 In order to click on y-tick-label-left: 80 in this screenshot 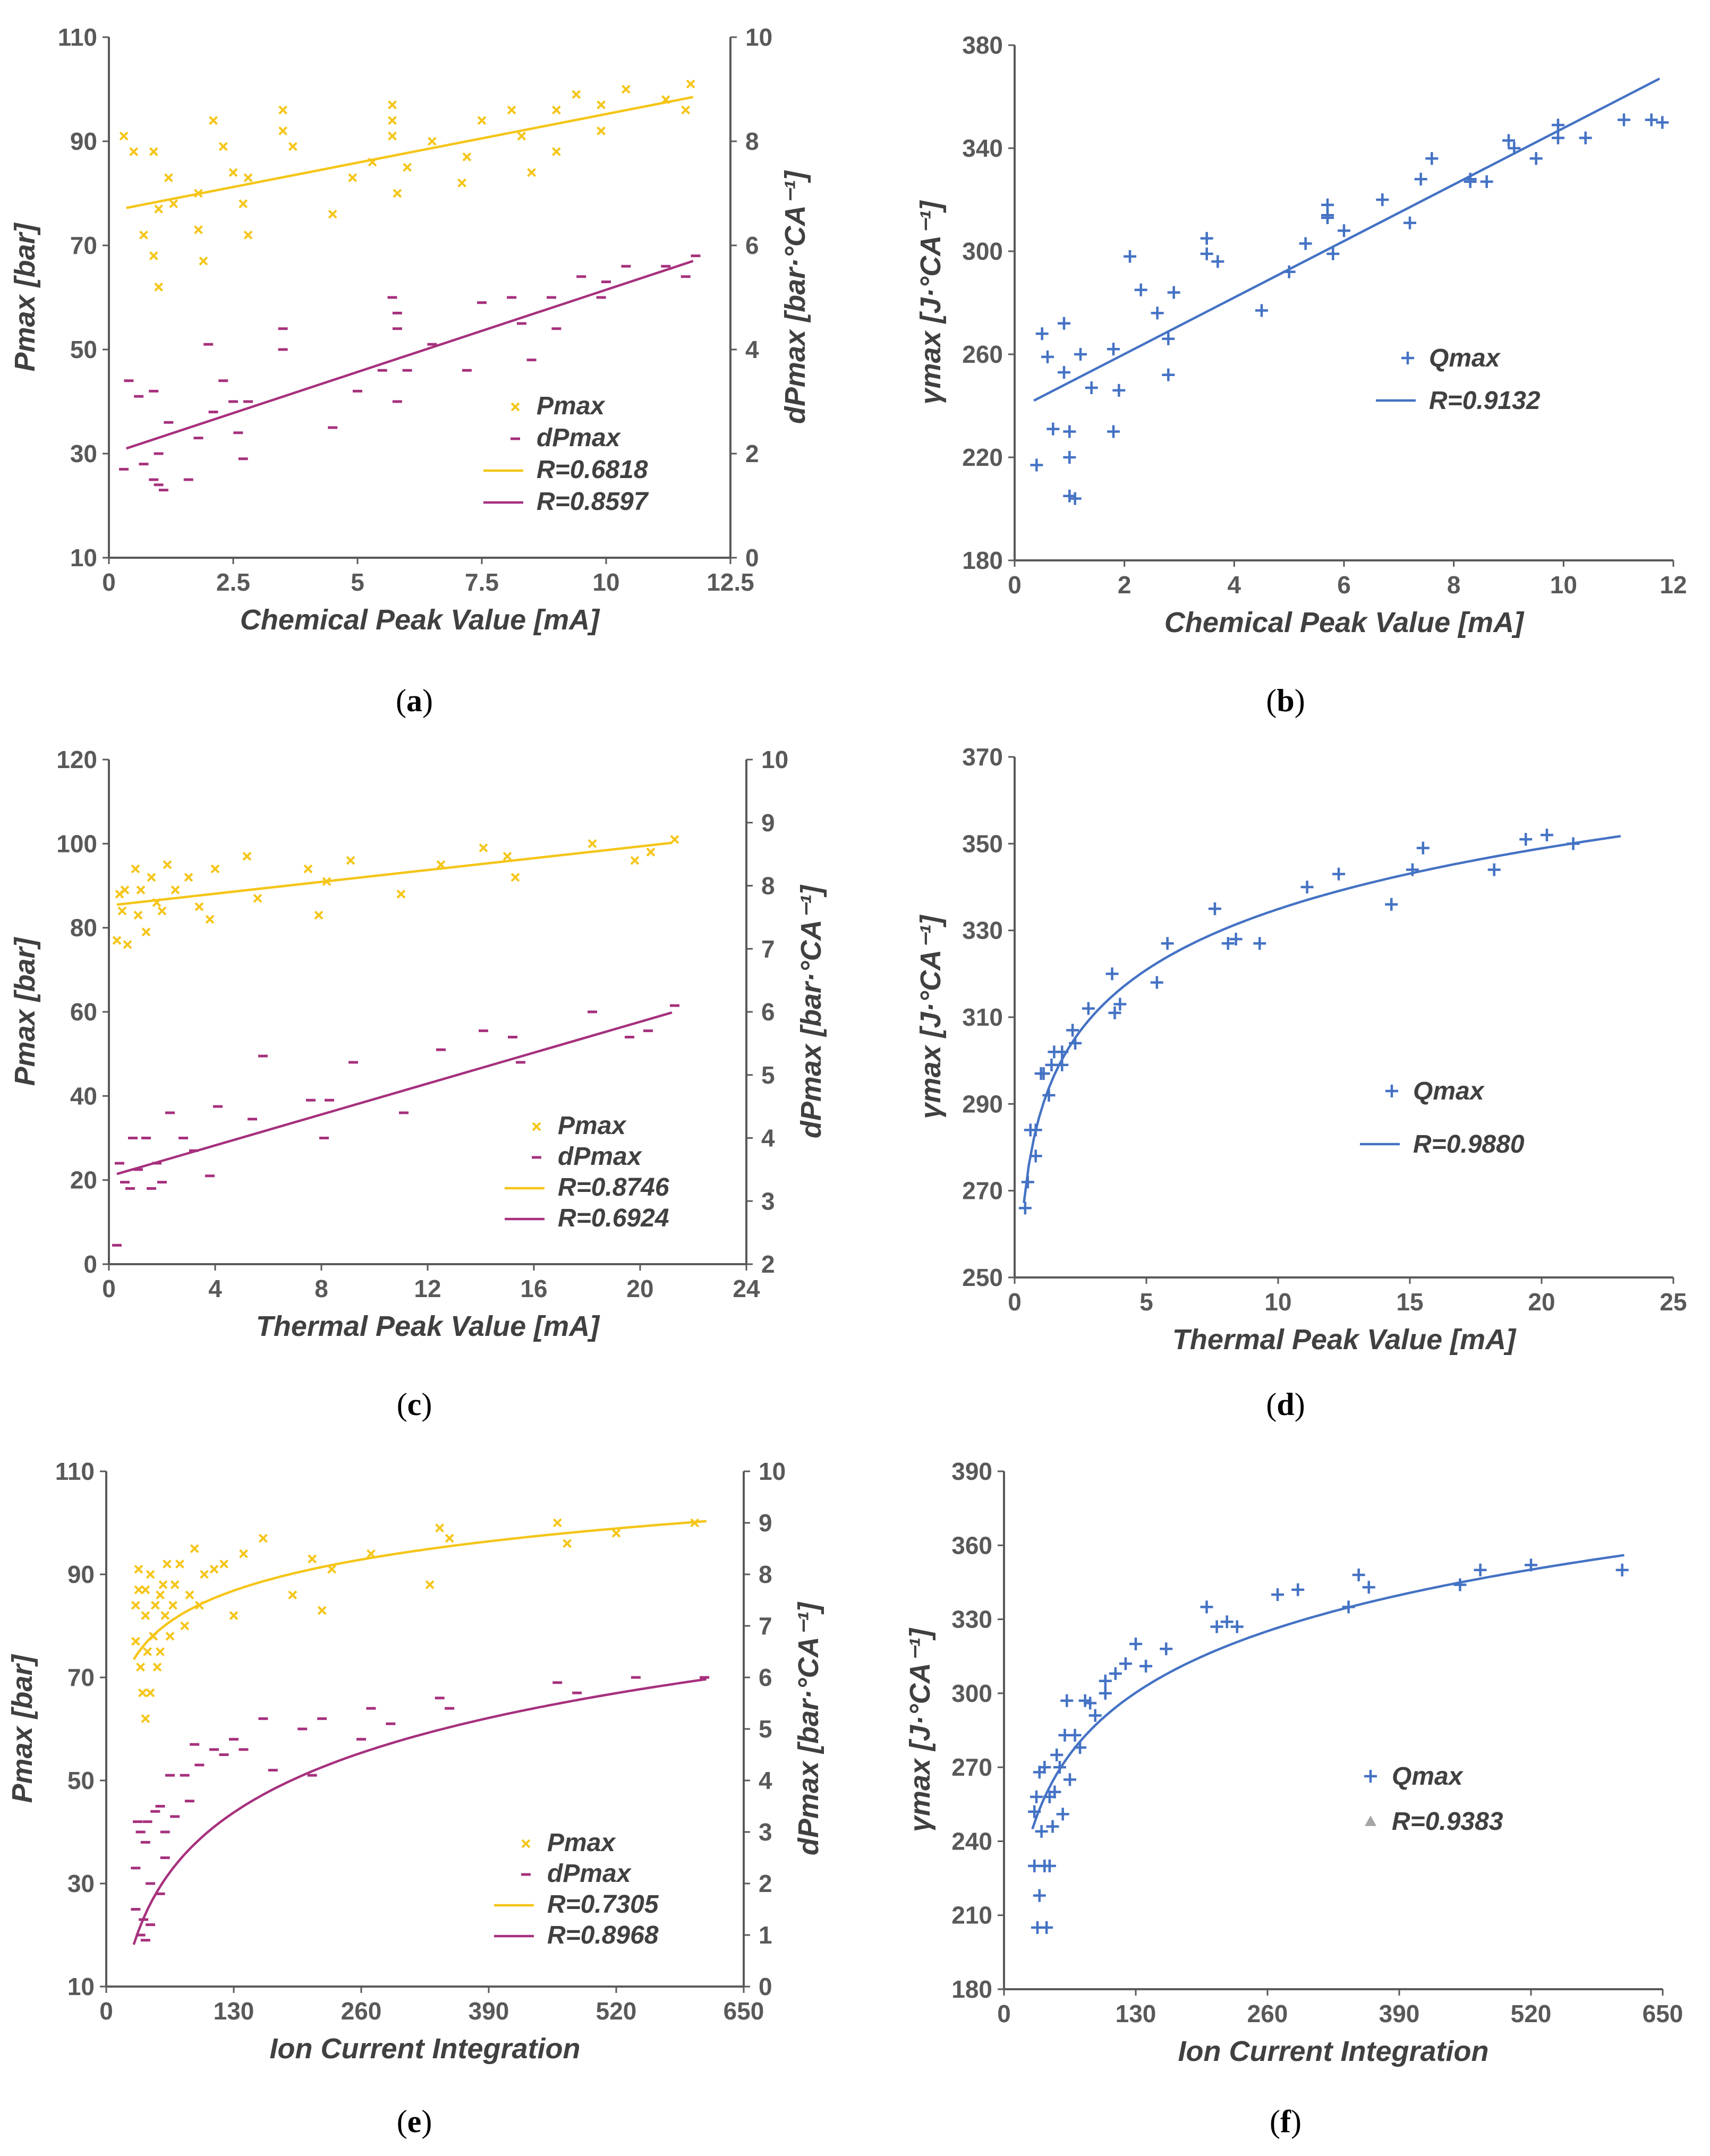, I will do `click(83, 928)`.